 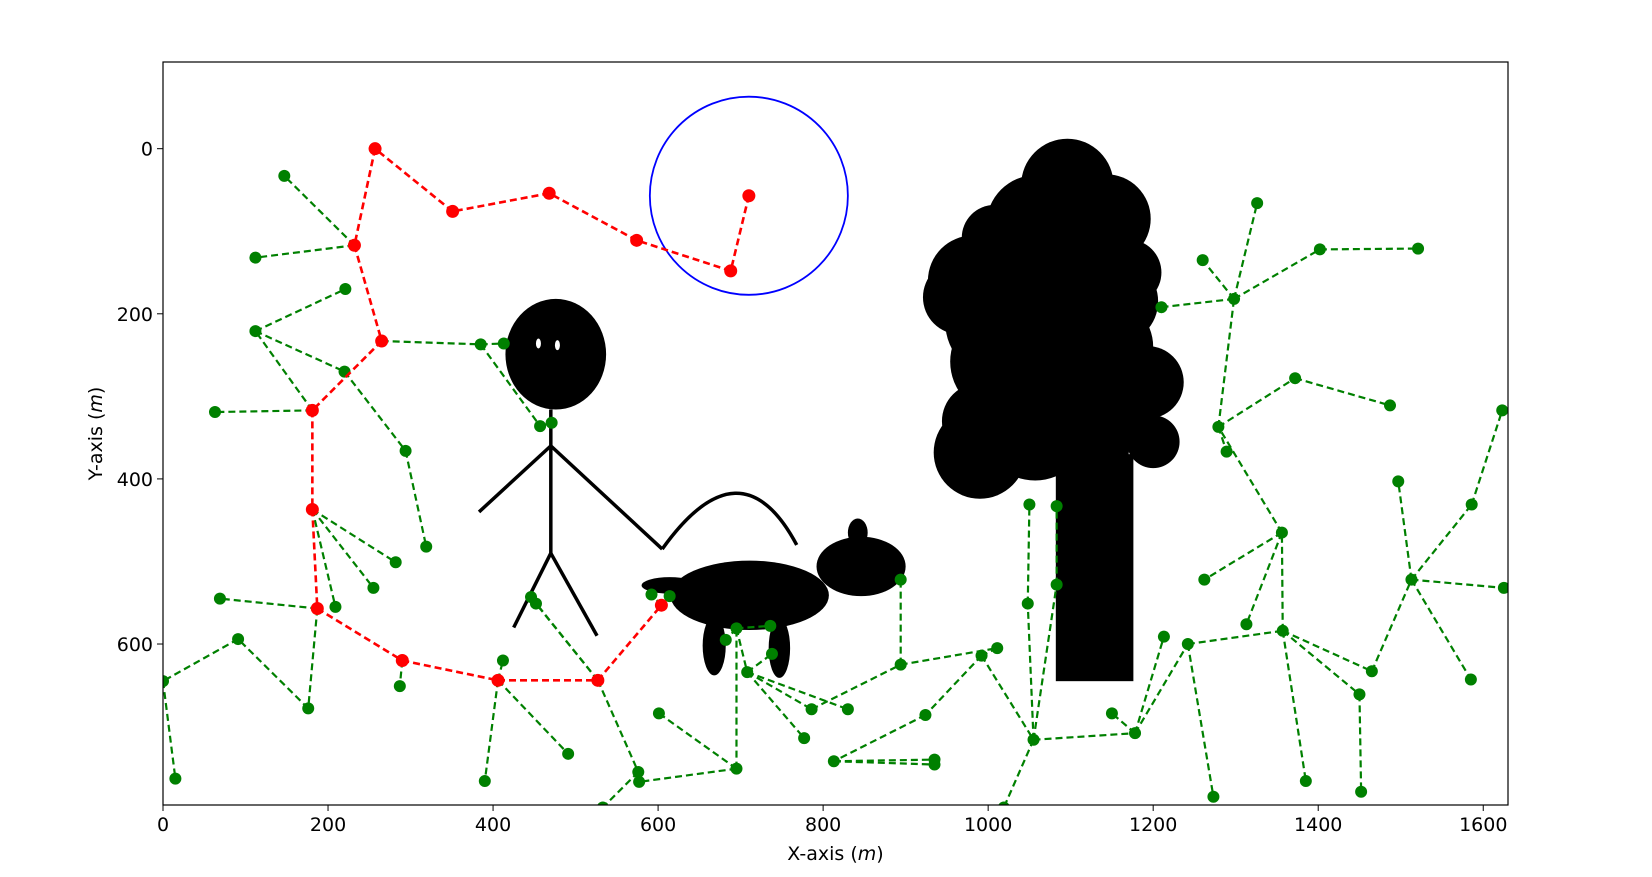 What do you see at coordinates (1318, 825) in the screenshot?
I see `x-tick-label: 1400` at bounding box center [1318, 825].